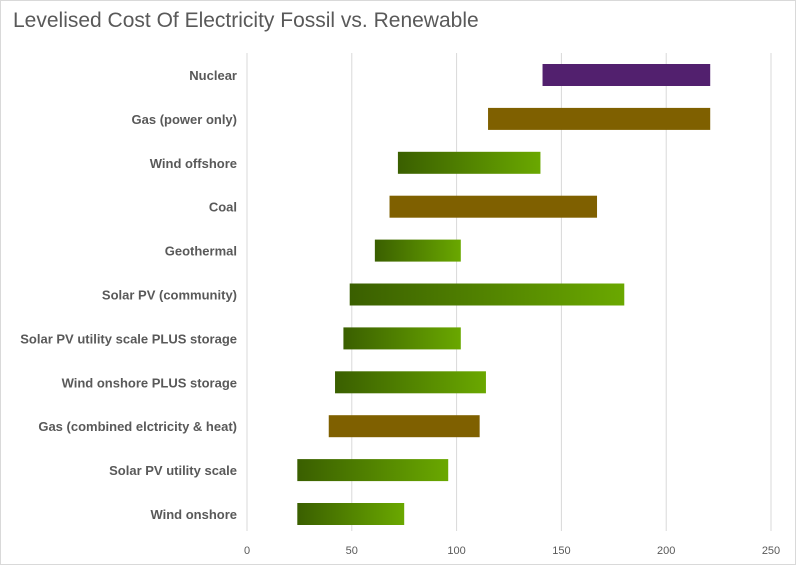  Describe the element at coordinates (184, 119) in the screenshot. I see `category-label: Gas (power only)` at that location.